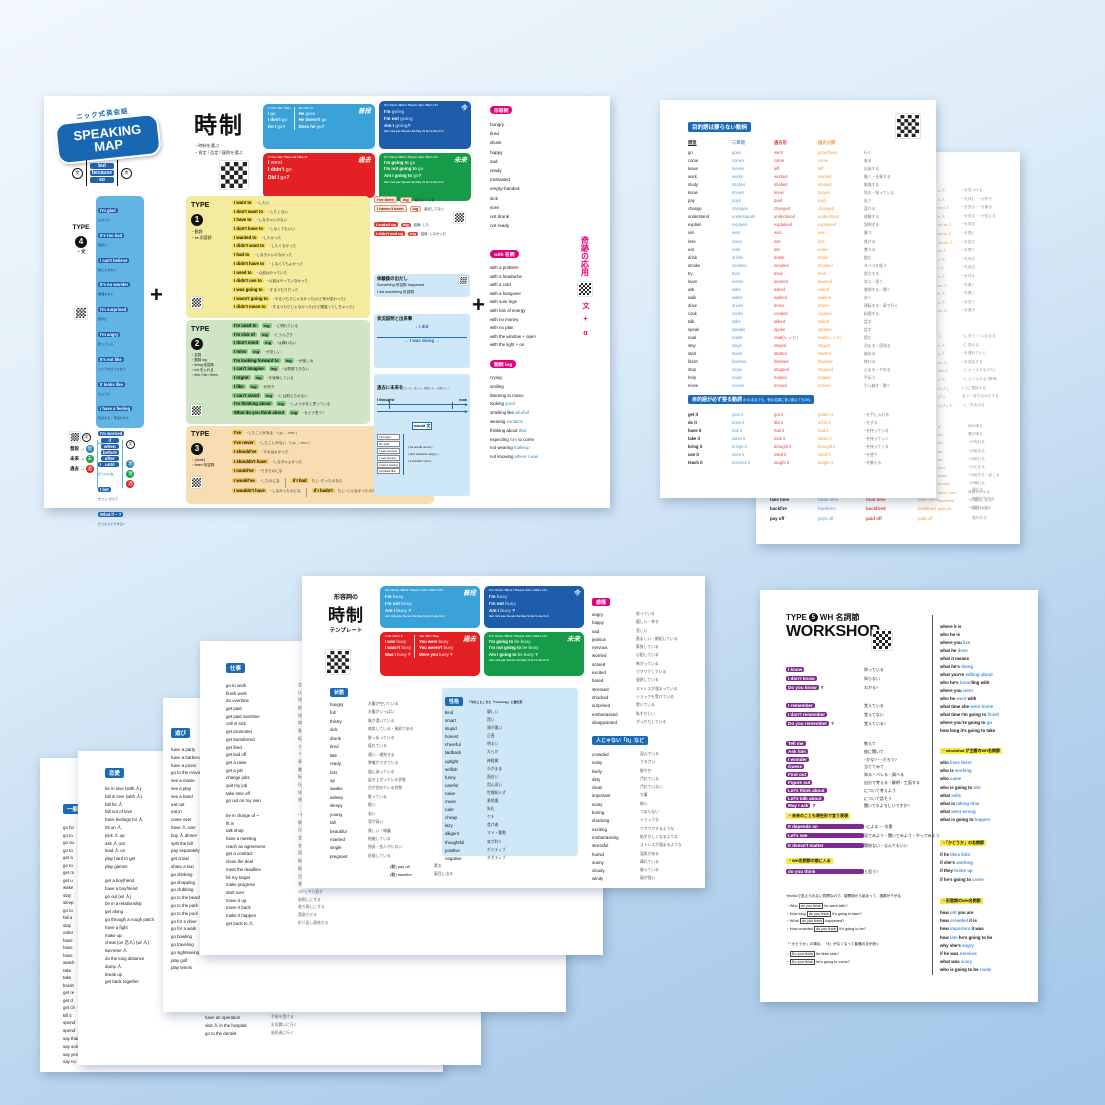  I want to click on ex-boxed: do you think, so click(811, 906).